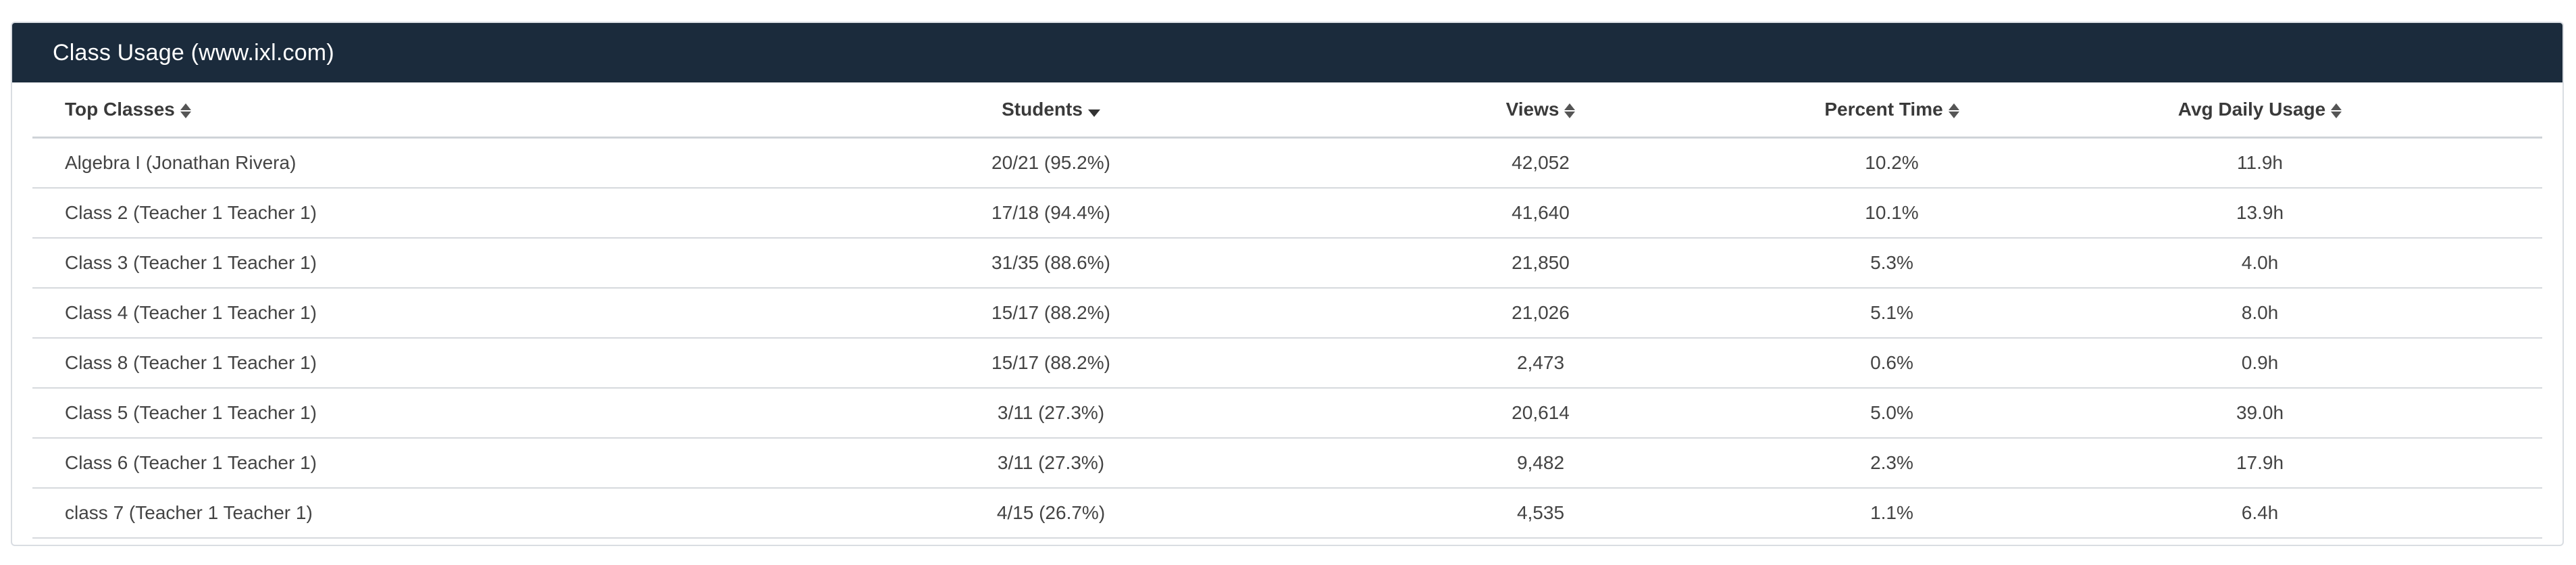  I want to click on panel-header: Class Usage (www.ixl.com), so click(1287, 52).